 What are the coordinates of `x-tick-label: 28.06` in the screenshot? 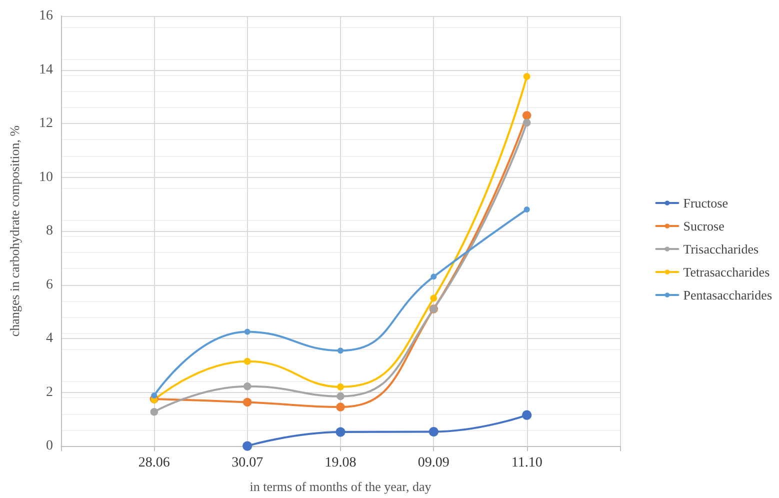 It's located at (154, 463).